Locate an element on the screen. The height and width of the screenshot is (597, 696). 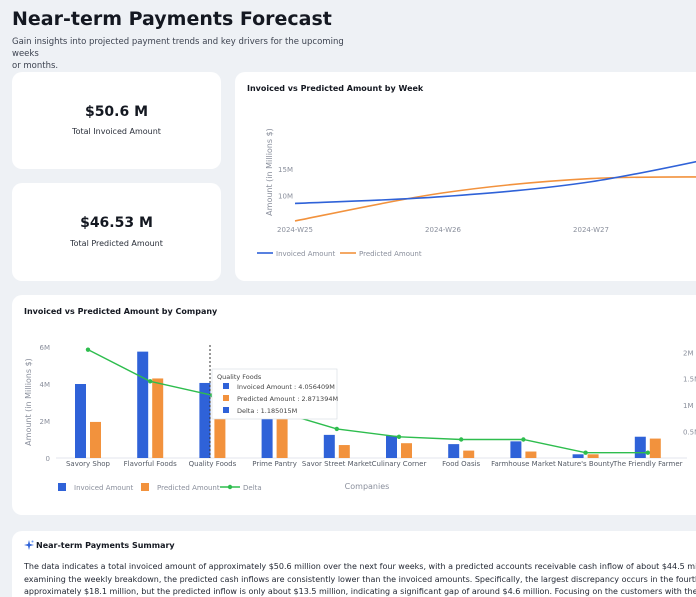
tooltip-delta-swatch is located at coordinates (226, 410).